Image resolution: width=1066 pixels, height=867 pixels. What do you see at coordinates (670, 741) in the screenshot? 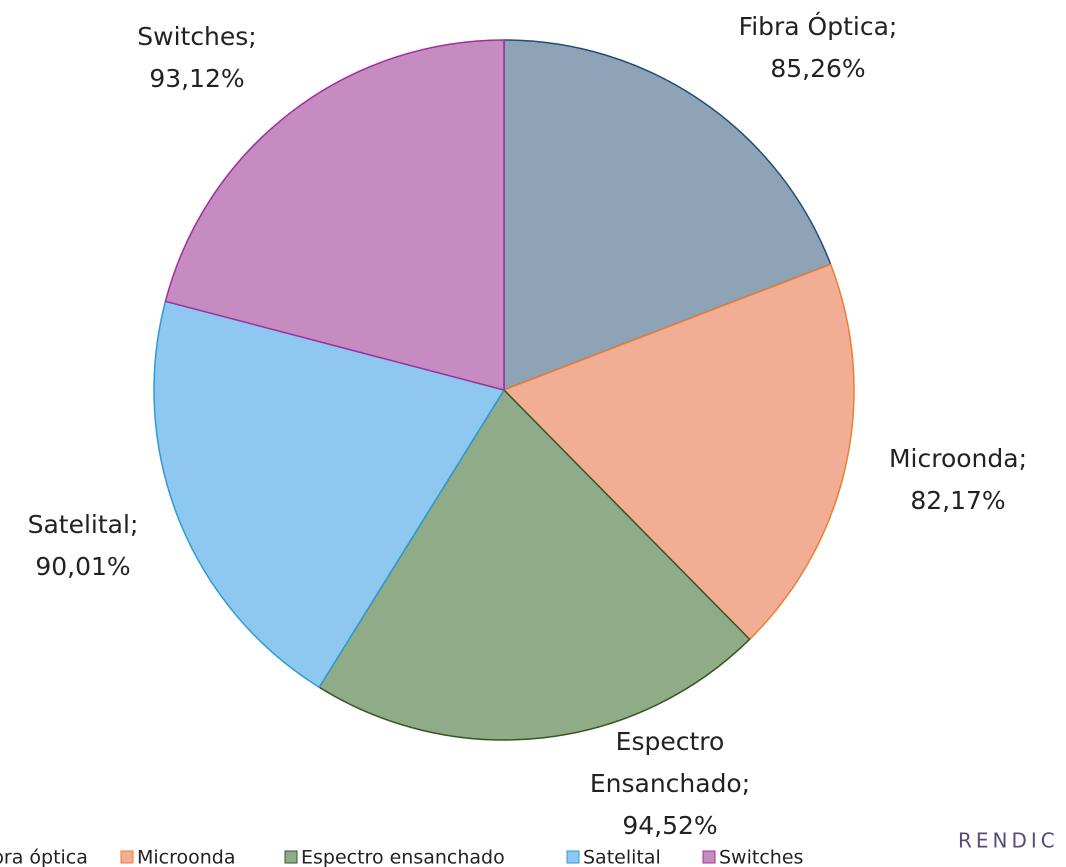
I see `data-label-name: Espectro` at bounding box center [670, 741].